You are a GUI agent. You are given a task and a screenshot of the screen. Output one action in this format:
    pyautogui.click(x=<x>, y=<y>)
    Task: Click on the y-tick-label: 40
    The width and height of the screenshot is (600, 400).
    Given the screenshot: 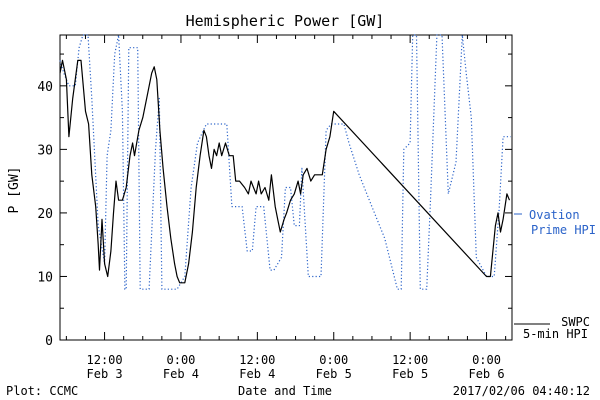 What is the action you would take?
    pyautogui.click(x=45, y=87)
    